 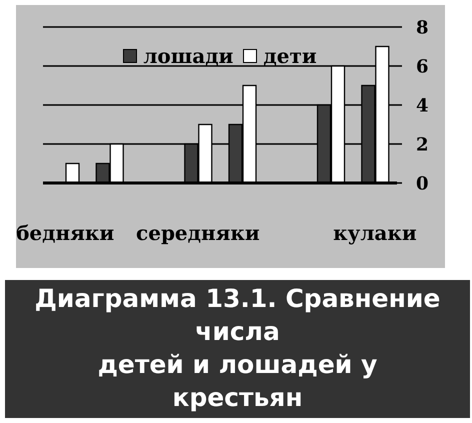 I want to click on y-tick-label: 4, so click(x=422, y=105).